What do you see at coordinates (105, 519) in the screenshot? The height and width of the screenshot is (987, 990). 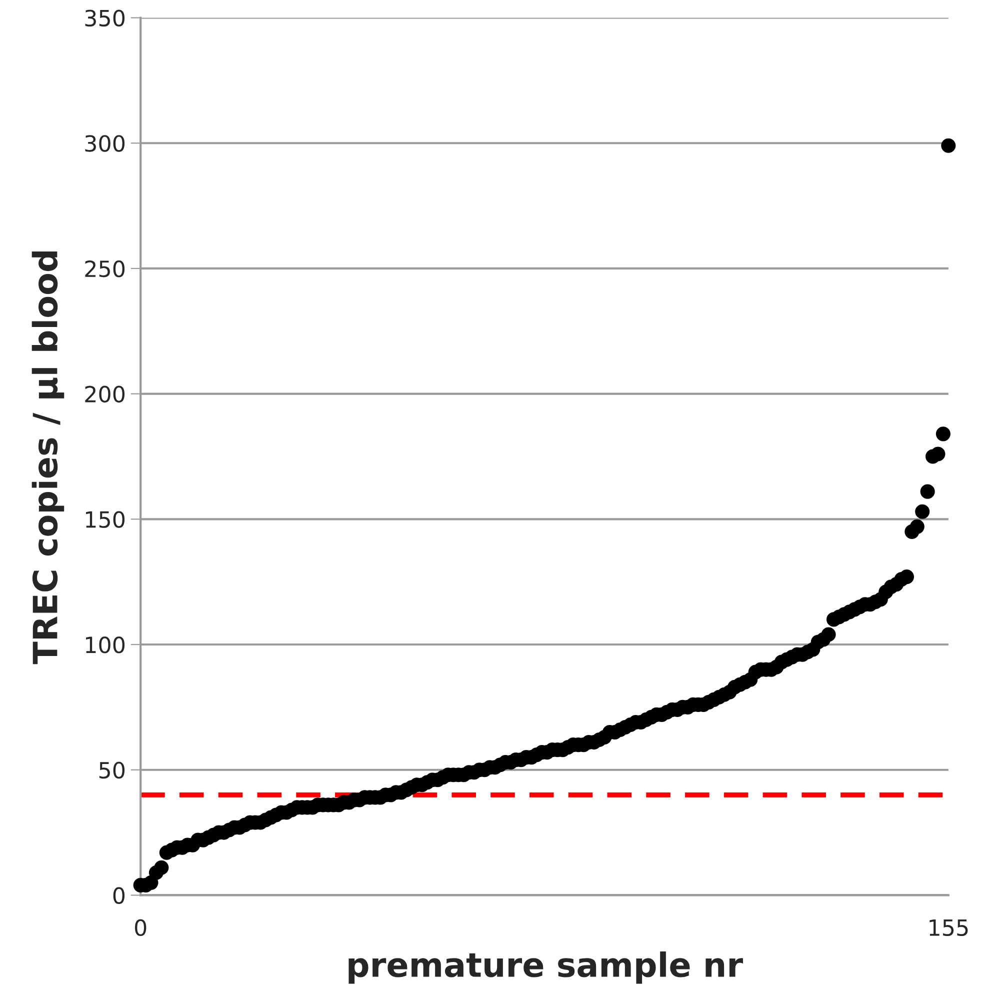 I see `y-tick-label: 150` at bounding box center [105, 519].